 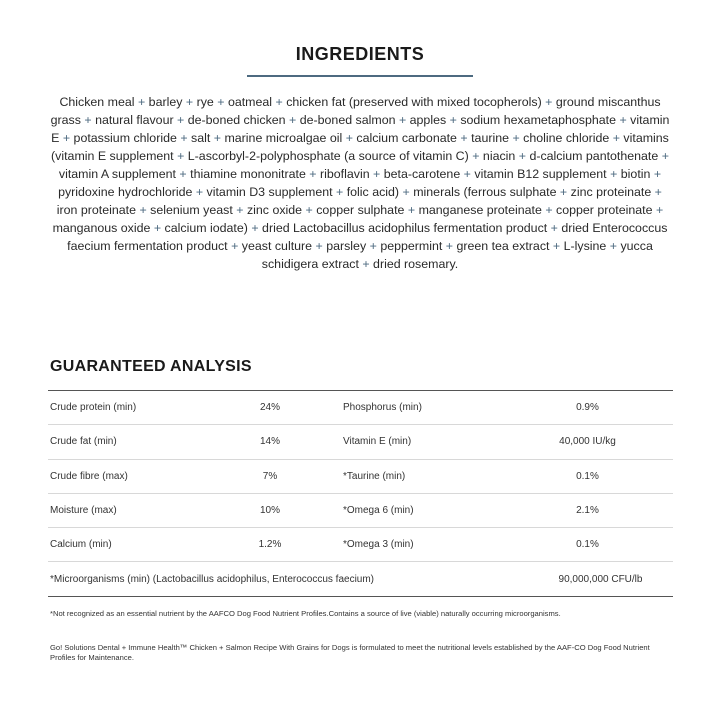 I want to click on nutrient-label: Moisture (max), so click(x=83, y=511).